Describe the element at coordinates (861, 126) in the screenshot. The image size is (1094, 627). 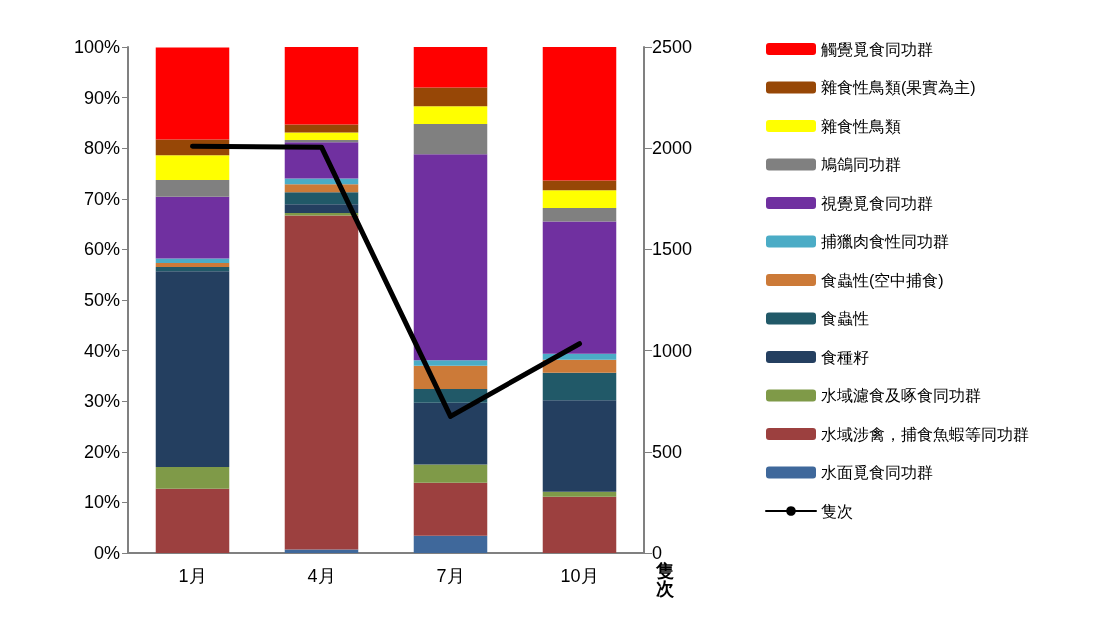
I see `legend-label: 雜食性鳥類` at that location.